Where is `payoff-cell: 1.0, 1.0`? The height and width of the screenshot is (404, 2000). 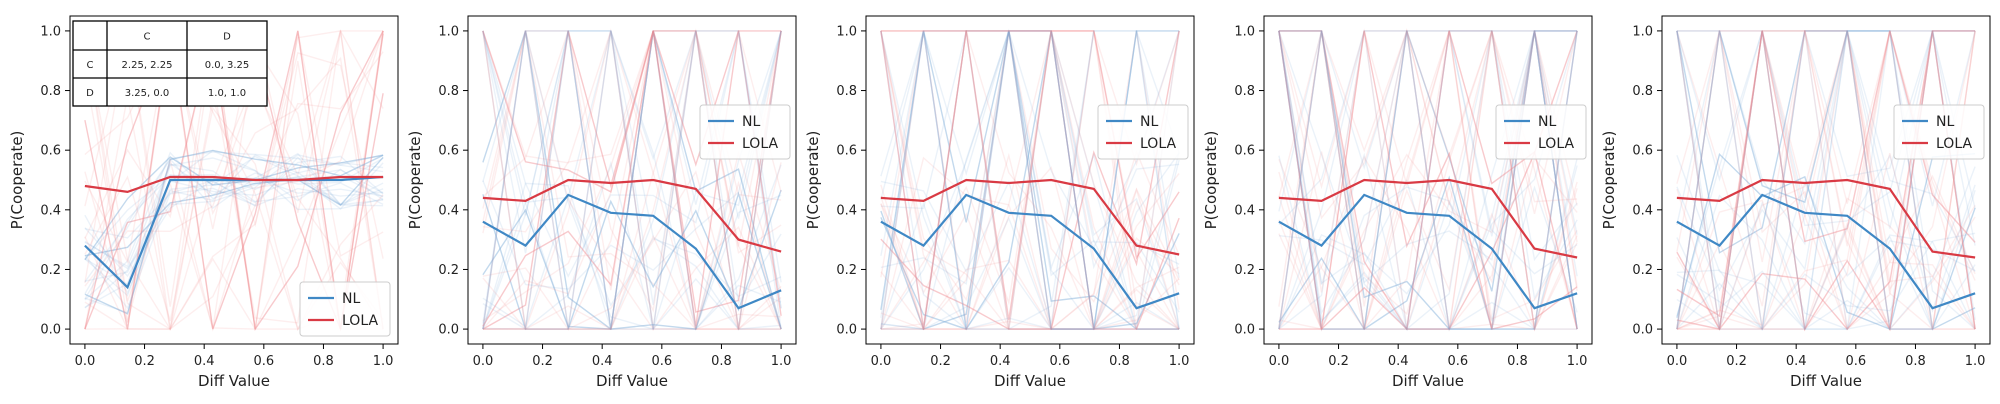
payoff-cell: 1.0, 1.0 is located at coordinates (227, 93).